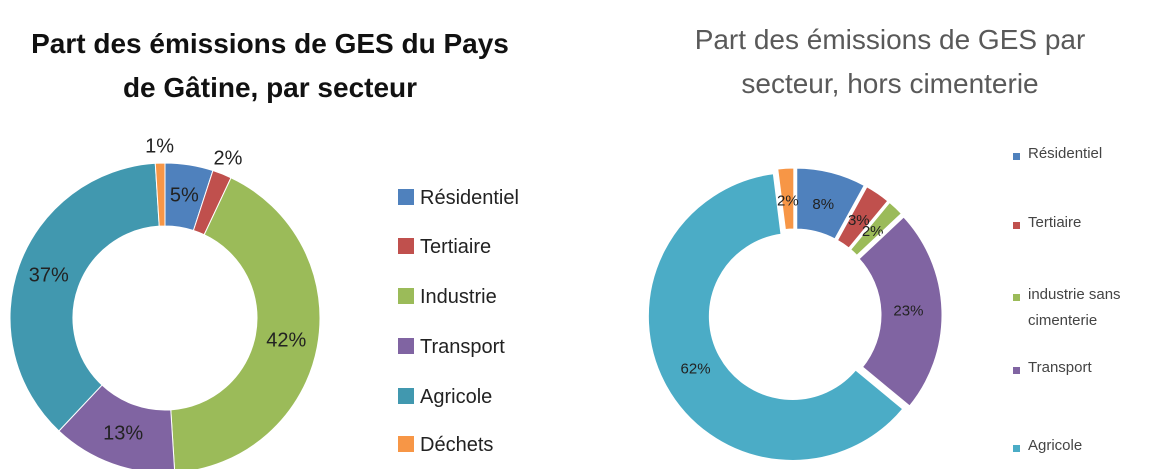 This screenshot has width=1164, height=469. What do you see at coordinates (859, 220) in the screenshot?
I see `data-label: 3%` at bounding box center [859, 220].